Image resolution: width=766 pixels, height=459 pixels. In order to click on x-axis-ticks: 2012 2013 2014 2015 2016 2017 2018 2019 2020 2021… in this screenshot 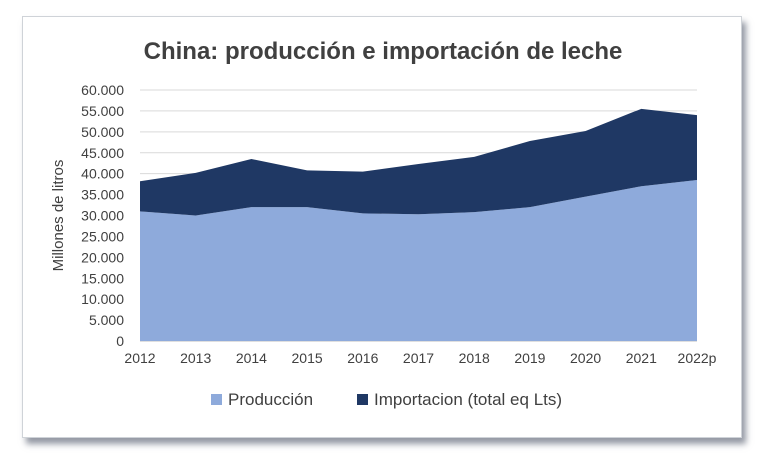, I will do `click(420, 358)`.